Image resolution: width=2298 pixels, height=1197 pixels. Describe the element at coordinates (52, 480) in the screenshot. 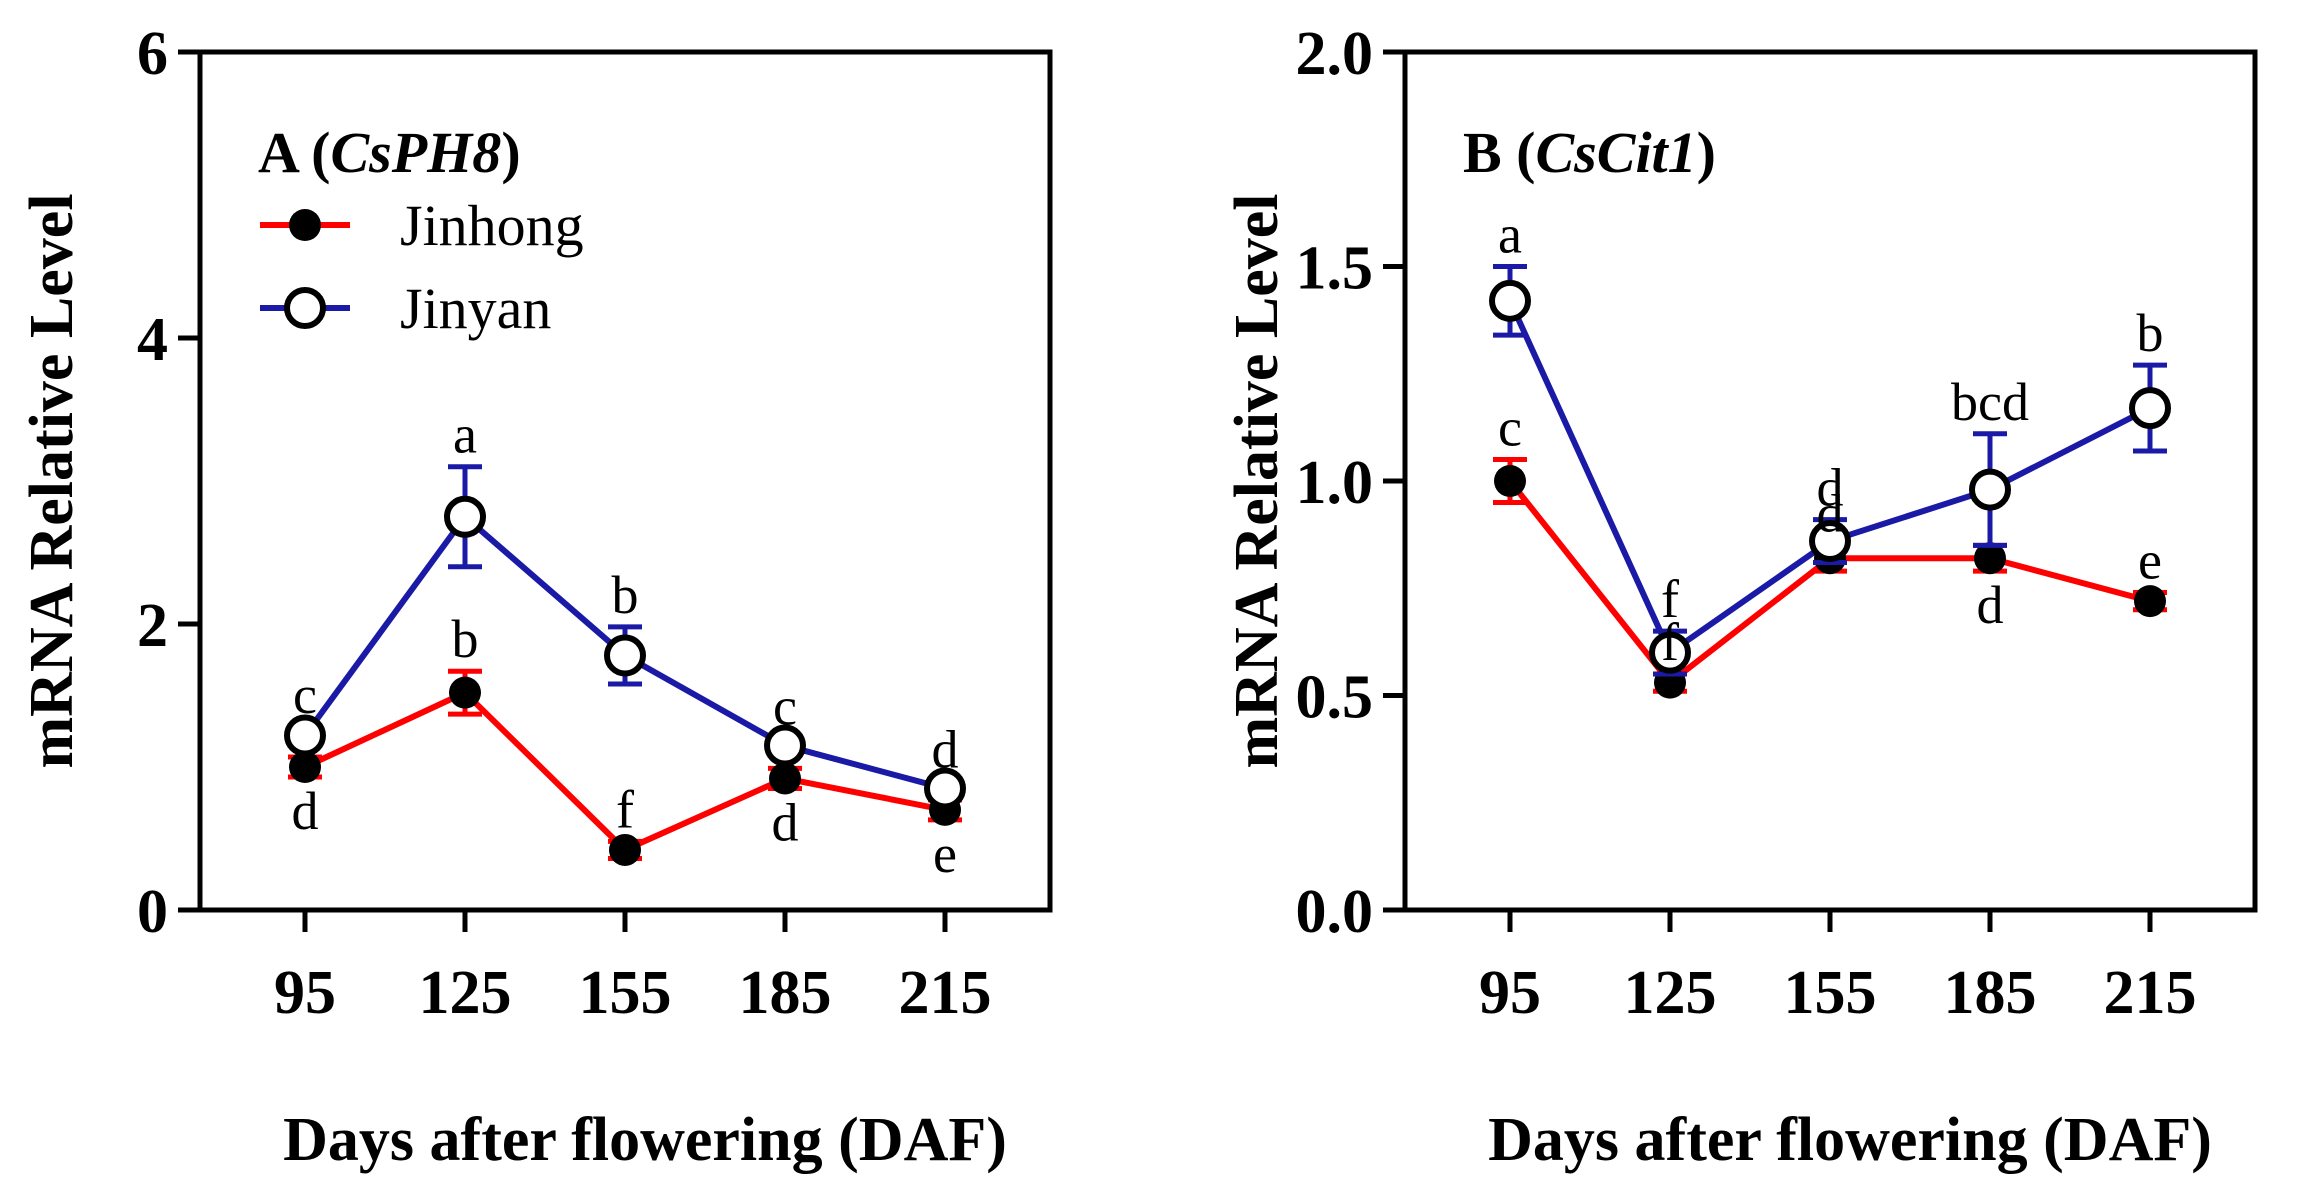

I see `panel-a-y-axis-title: mRNA Relative Level` at that location.